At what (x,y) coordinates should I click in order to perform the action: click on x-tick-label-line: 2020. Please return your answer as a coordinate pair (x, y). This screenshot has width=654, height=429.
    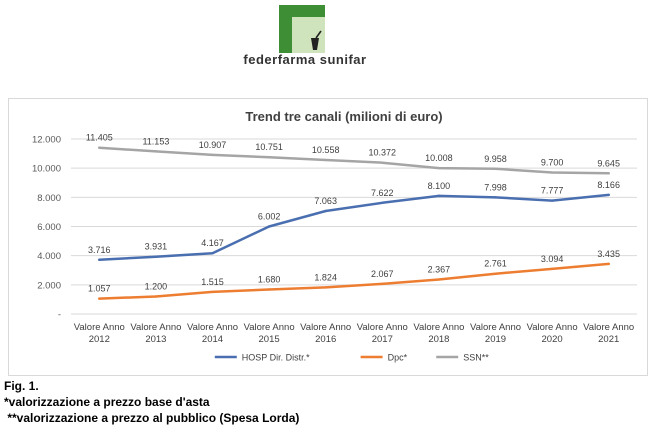
    Looking at the image, I should click on (552, 339).